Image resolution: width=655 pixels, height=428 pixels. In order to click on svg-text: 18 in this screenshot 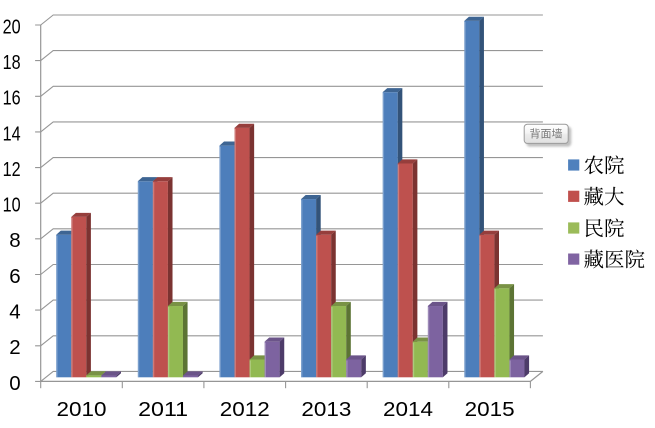, I will do `click(12, 62)`.